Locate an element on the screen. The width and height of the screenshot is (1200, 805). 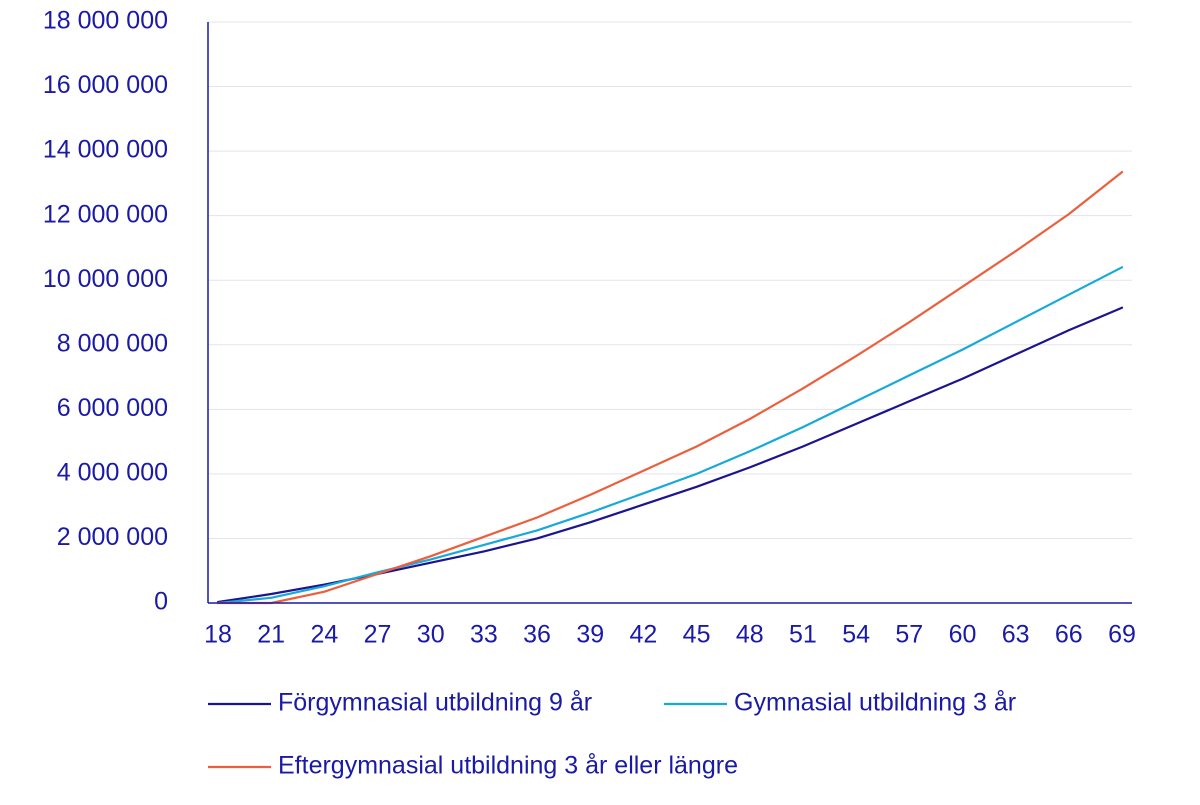
x-tick-label: 51 is located at coordinates (803, 635).